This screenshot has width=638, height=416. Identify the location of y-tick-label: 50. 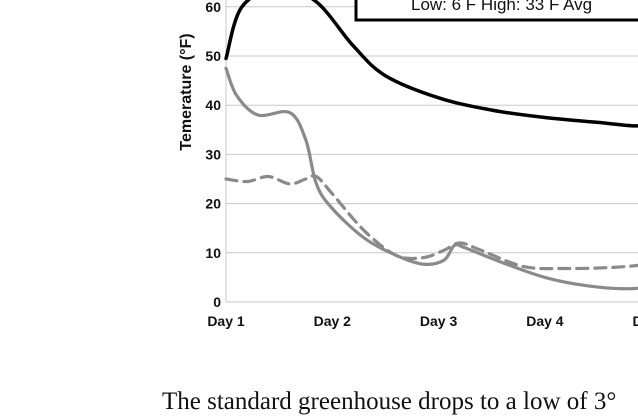
(213, 56).